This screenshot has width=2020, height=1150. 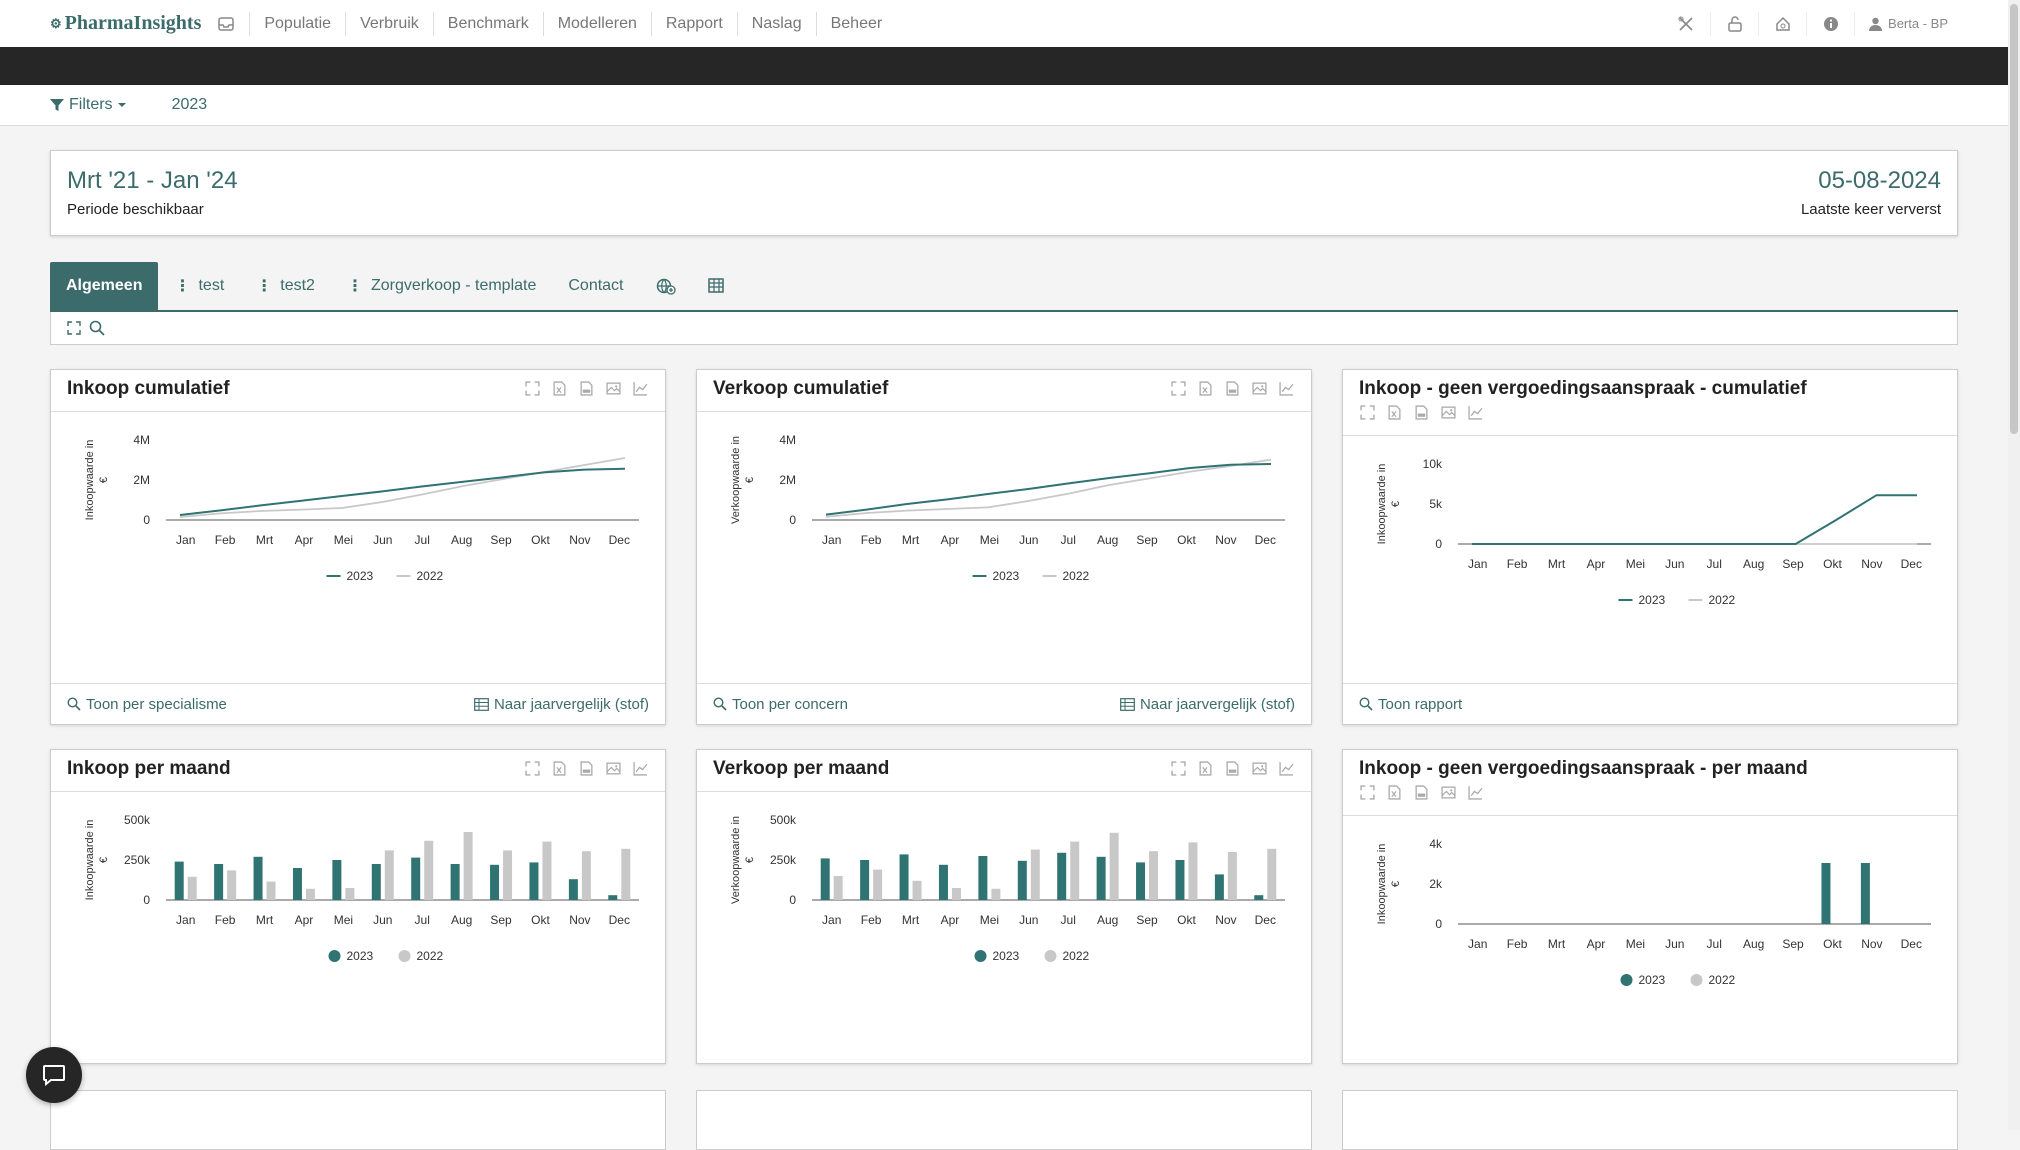 I want to click on y-tick-label: 5k, so click(x=1436, y=504).